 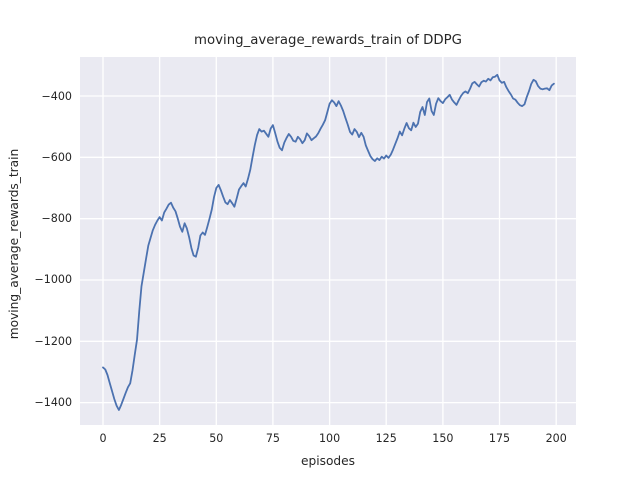 What do you see at coordinates (53, 280) in the screenshot?
I see `y-tick-label: −1000` at bounding box center [53, 280].